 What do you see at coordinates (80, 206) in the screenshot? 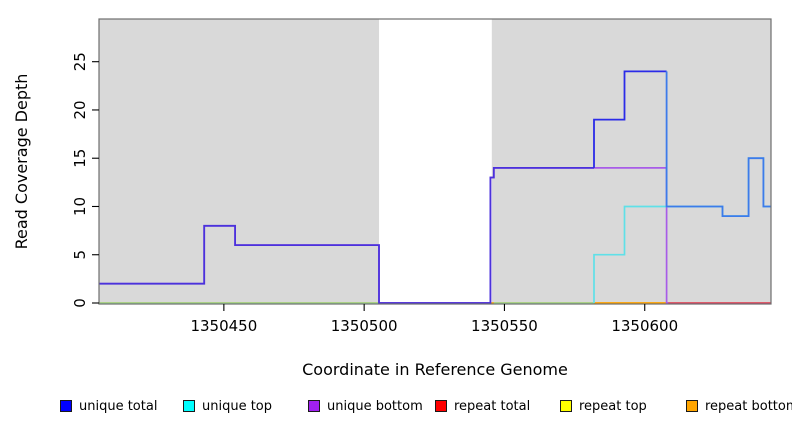
I see `y-tick-label: 10` at bounding box center [80, 206].